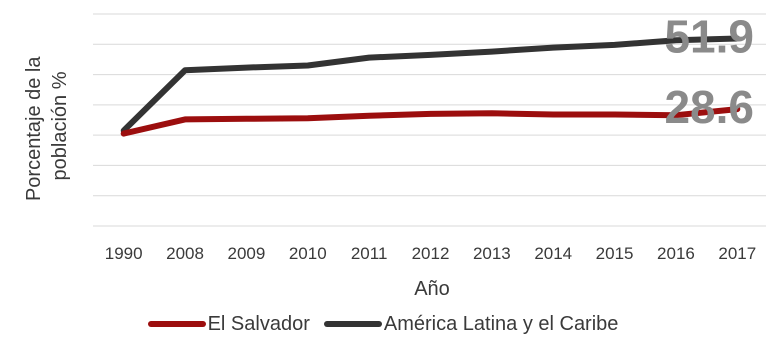  I want to click on series-line-el-salvador, so click(430, 121).